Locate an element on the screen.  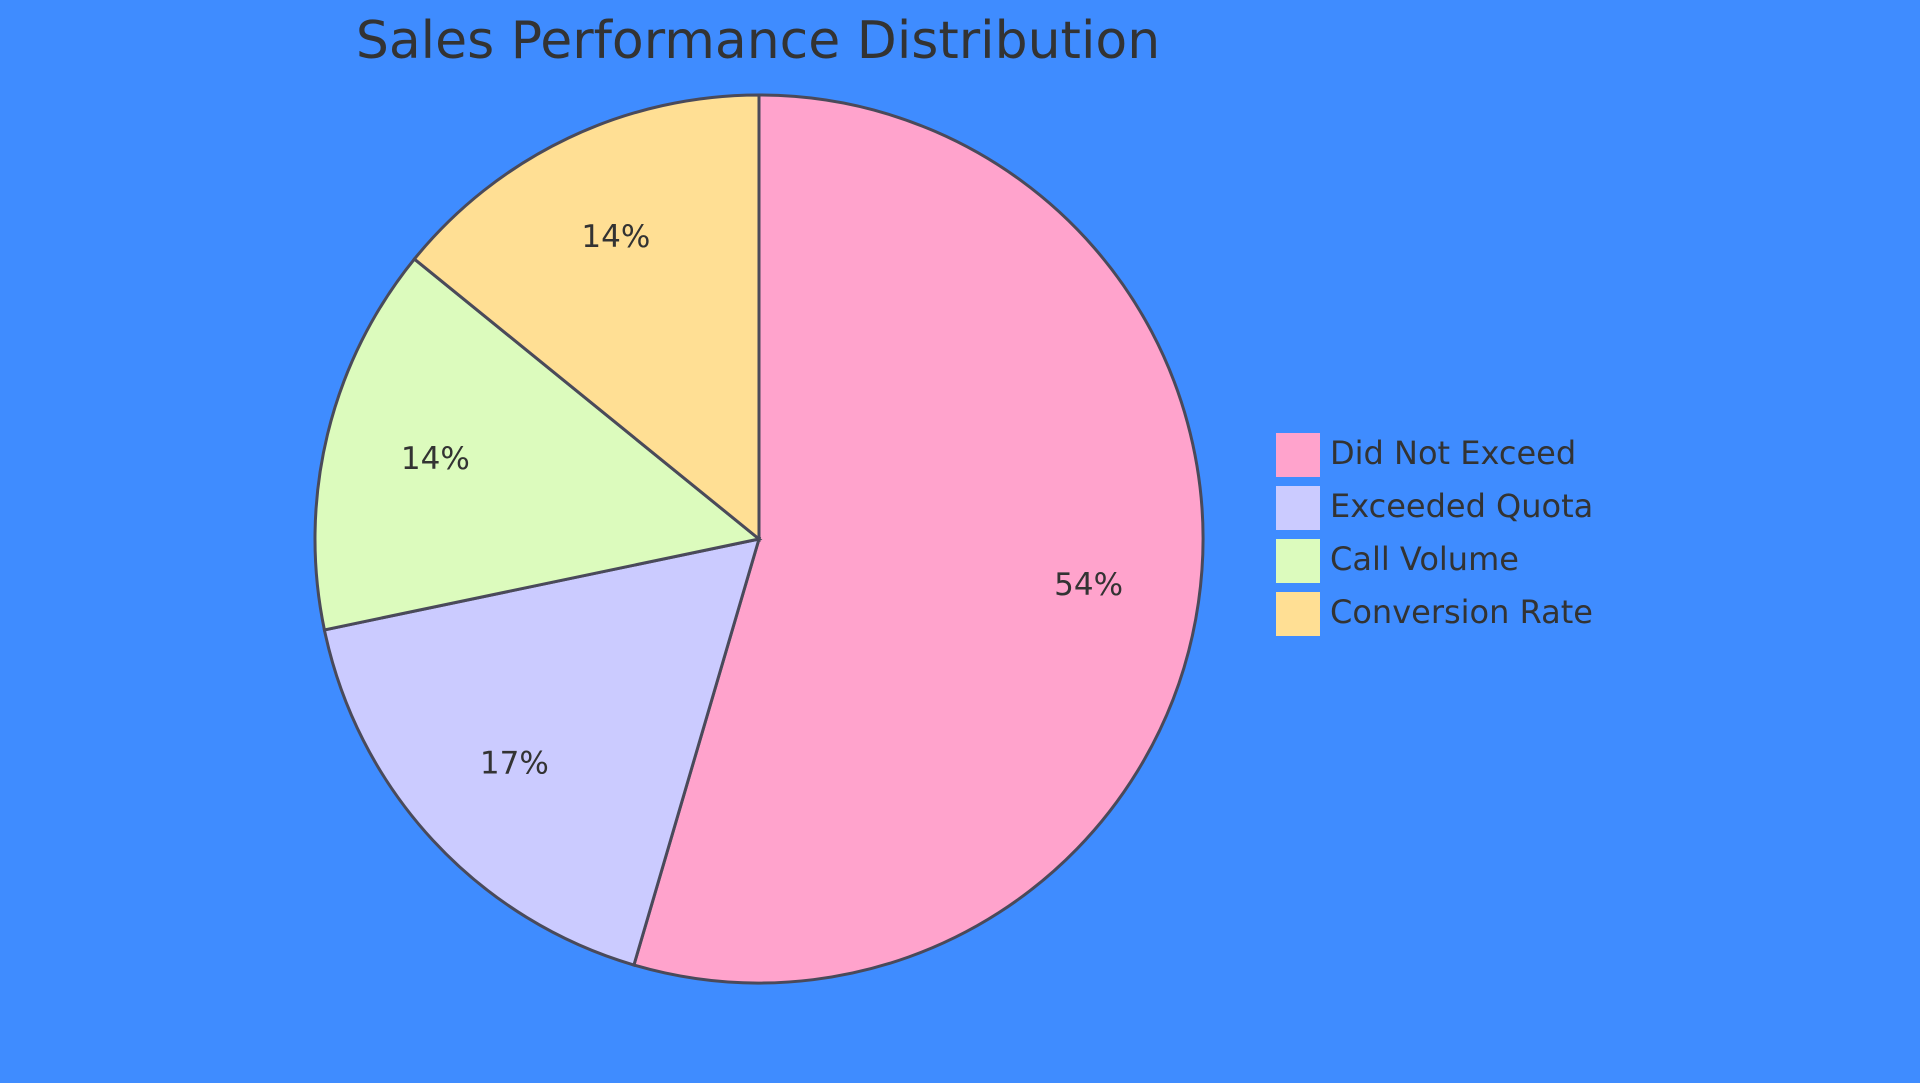
legend-label-call-volume: Call Volume is located at coordinates (1424, 559).